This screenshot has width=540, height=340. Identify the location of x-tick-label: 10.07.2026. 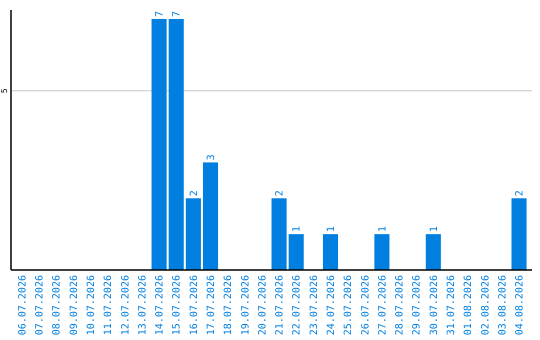
(92, 305).